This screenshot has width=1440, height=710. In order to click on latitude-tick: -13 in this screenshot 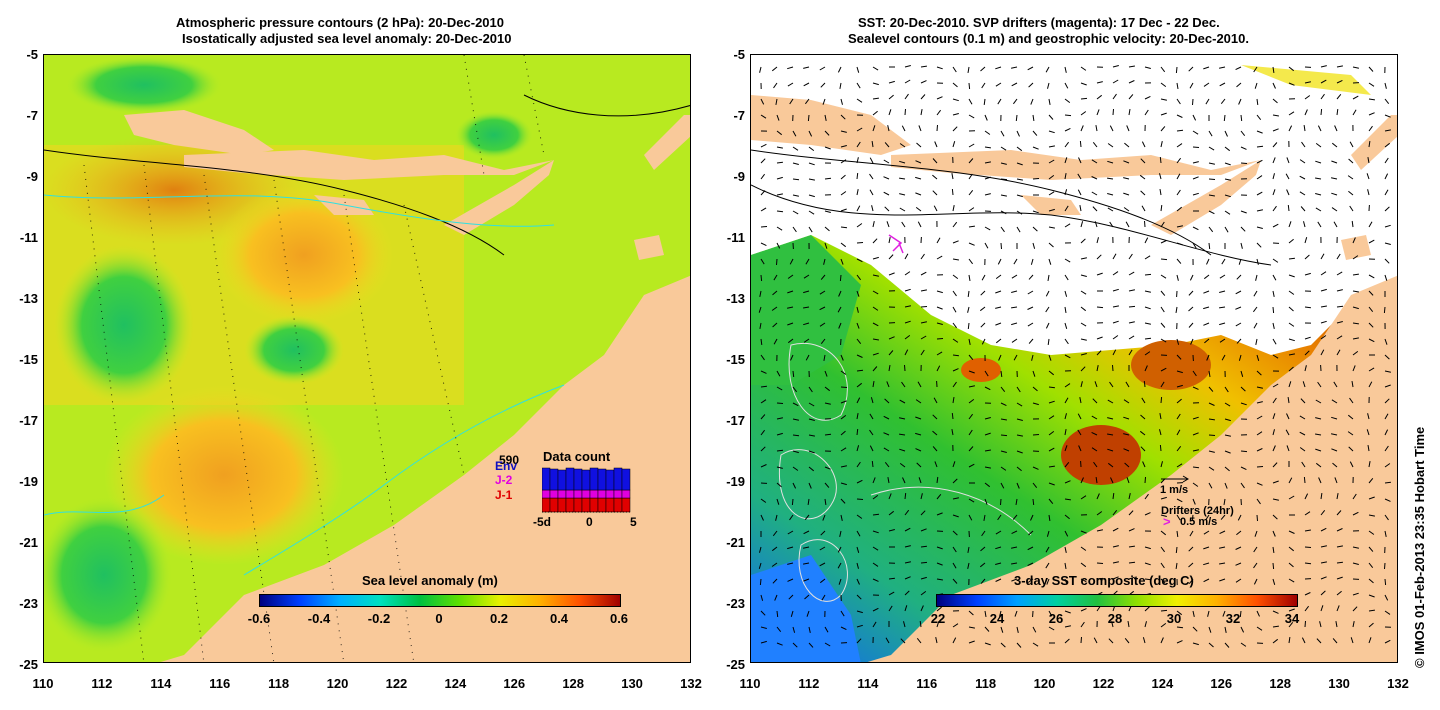, I will do `click(28, 298)`.